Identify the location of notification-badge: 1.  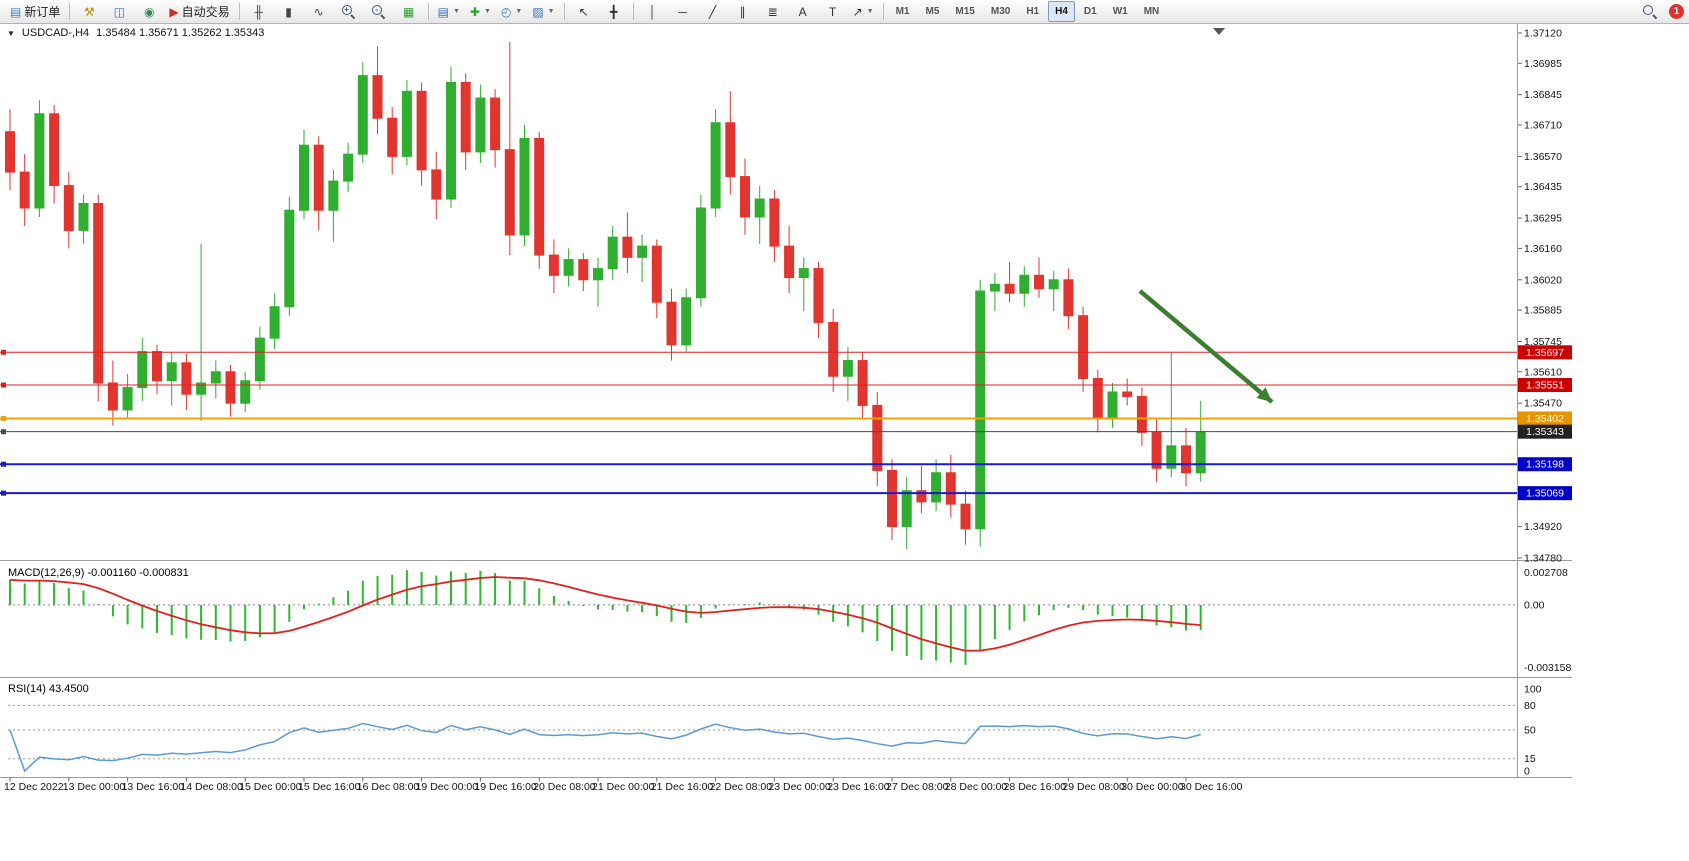
(1676, 11).